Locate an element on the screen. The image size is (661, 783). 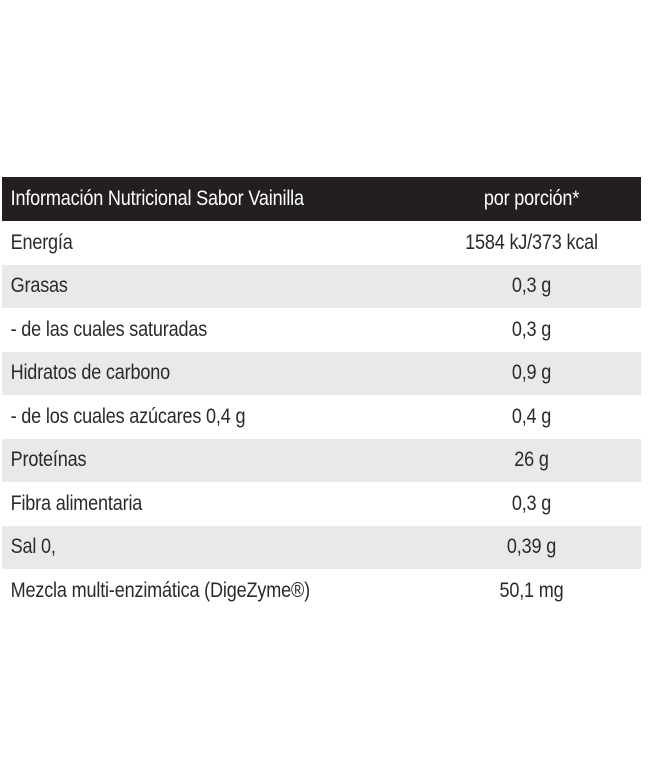
table-row-saturated-fat: - de las cuales saturadas 0,3 g is located at coordinates (321, 330).